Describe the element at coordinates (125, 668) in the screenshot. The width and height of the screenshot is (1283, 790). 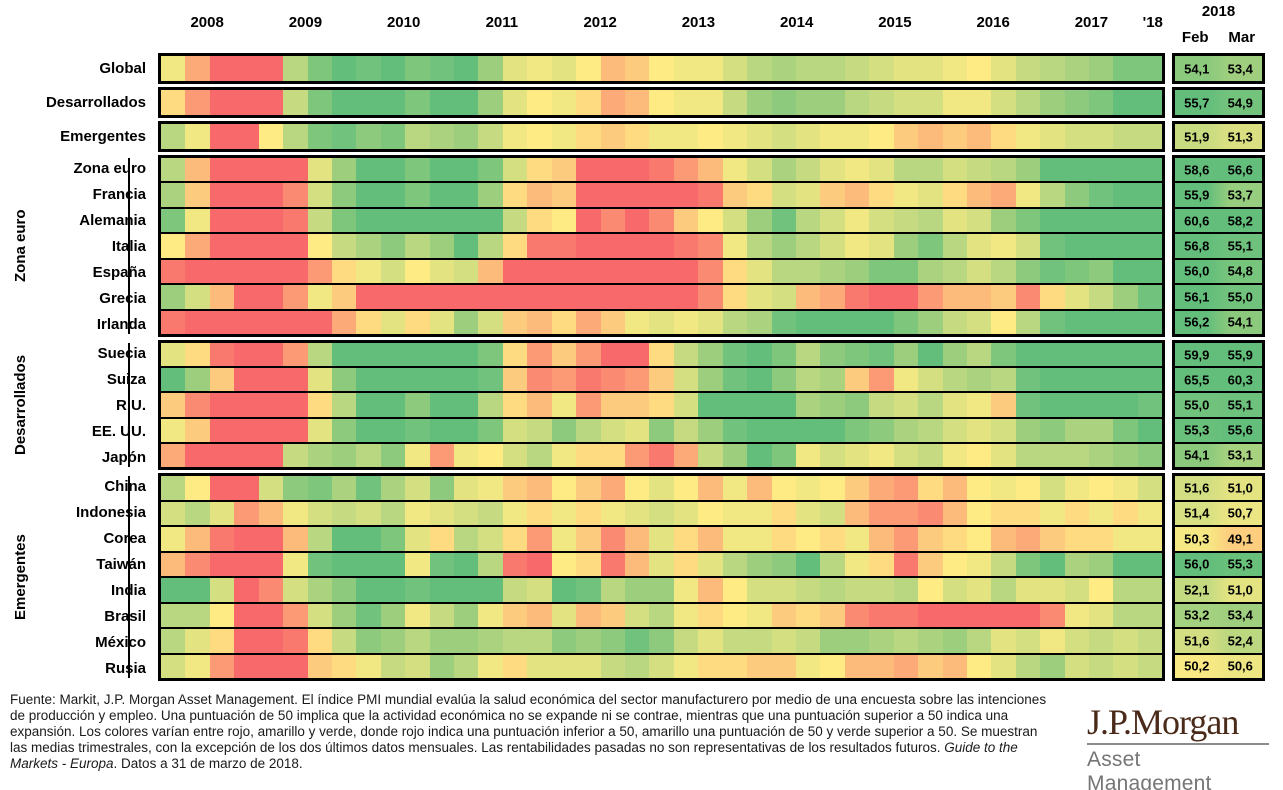
I see `row-label: Rusia` at that location.